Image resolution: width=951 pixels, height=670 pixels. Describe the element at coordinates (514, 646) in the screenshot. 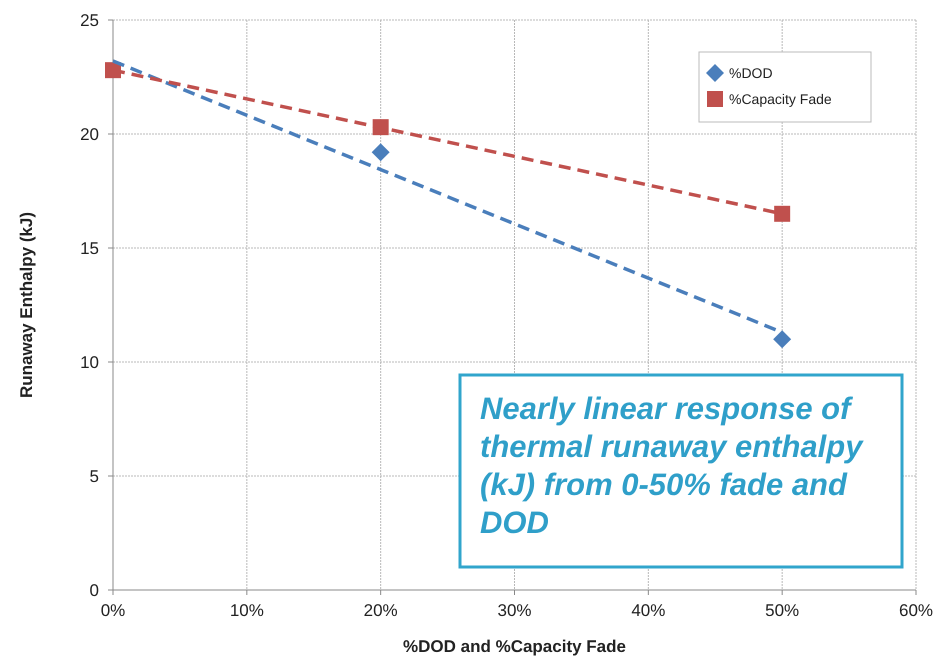

I see `x-axis-title: %DOD and %Capacity Fade` at that location.